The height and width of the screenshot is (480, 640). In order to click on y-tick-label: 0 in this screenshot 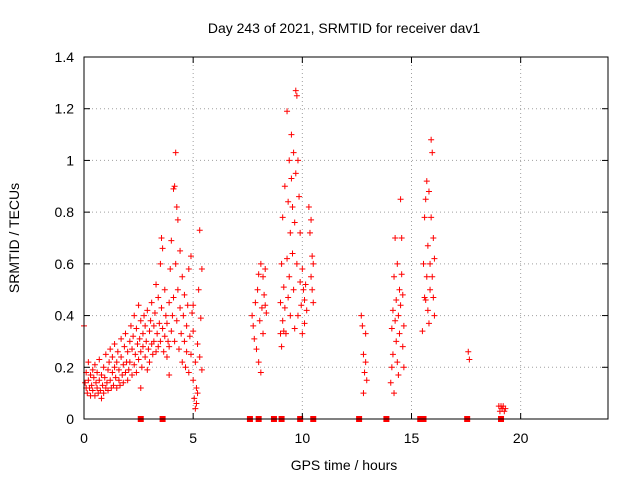, I will do `click(70, 419)`.